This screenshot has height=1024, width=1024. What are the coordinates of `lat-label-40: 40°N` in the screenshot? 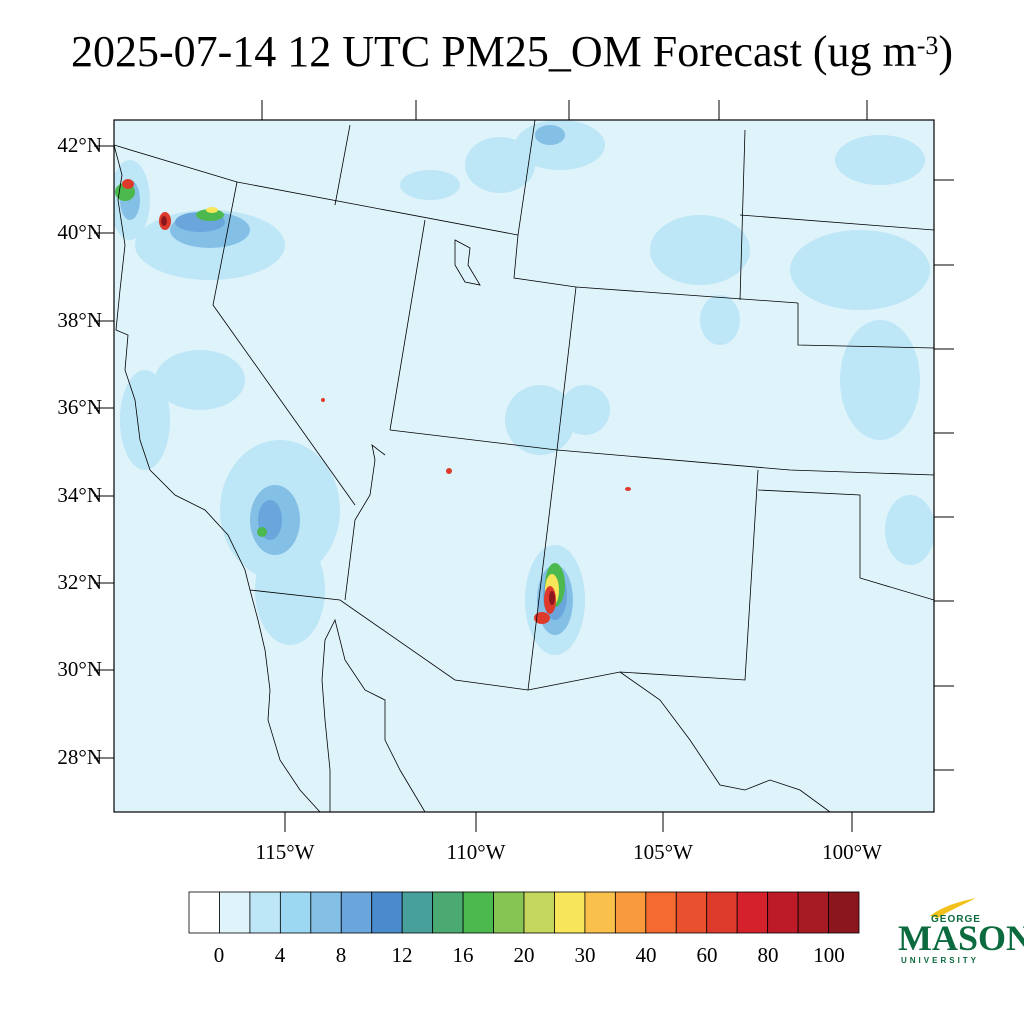 It's located at (79, 232).